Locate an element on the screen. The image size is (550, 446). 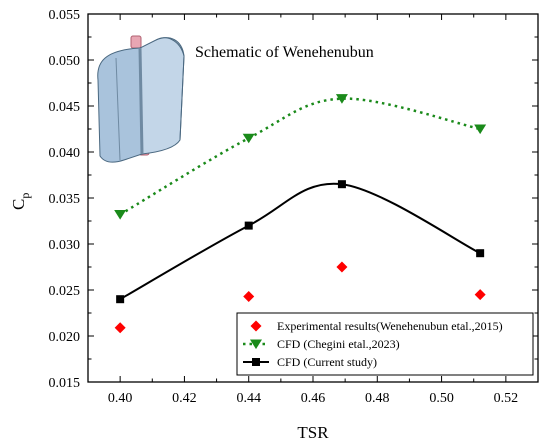
x-tick-label: 0.48 is located at coordinates (377, 398).